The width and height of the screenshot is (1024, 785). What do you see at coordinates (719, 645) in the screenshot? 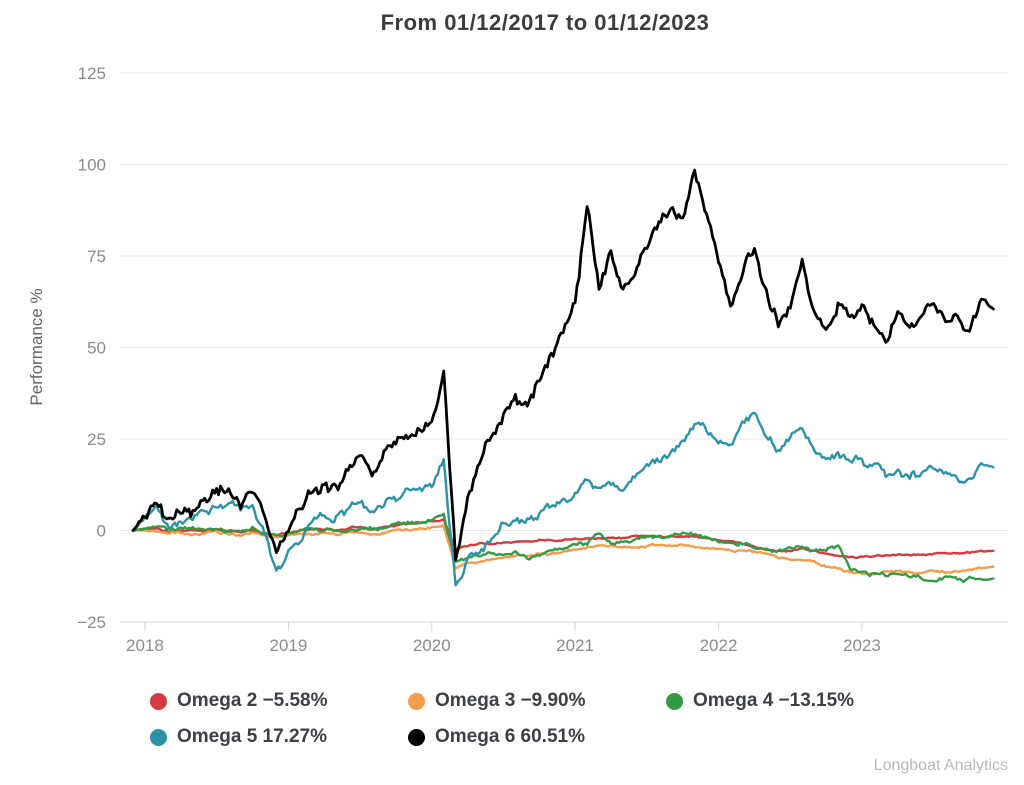
I see `x-tick-label: 2022` at bounding box center [719, 645].